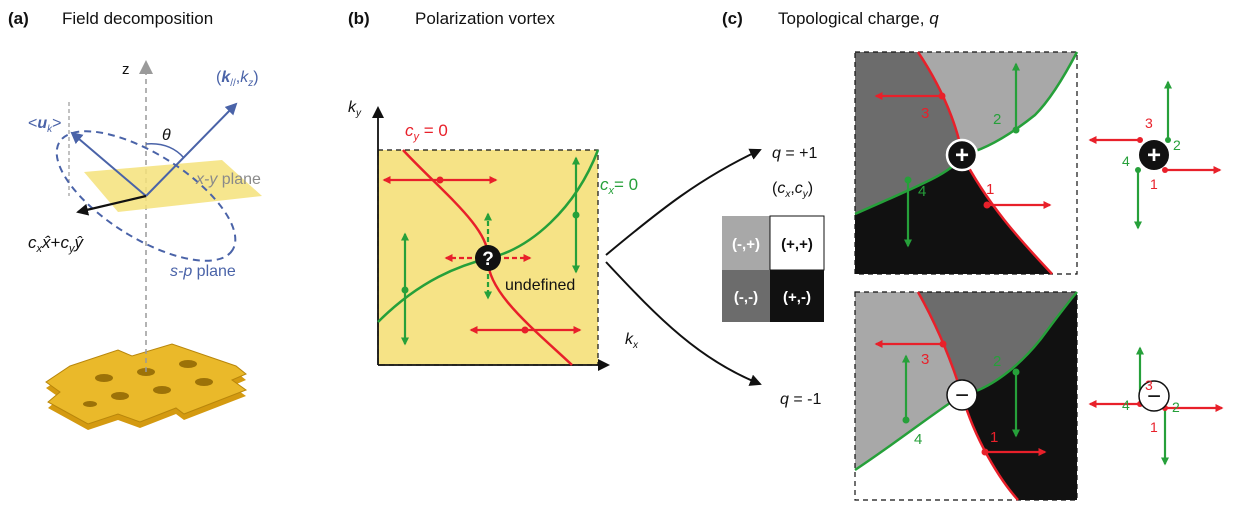 The image size is (1238, 506). I want to click on charge-plus-panel: 3 2 4 1 +, so click(966, 163).